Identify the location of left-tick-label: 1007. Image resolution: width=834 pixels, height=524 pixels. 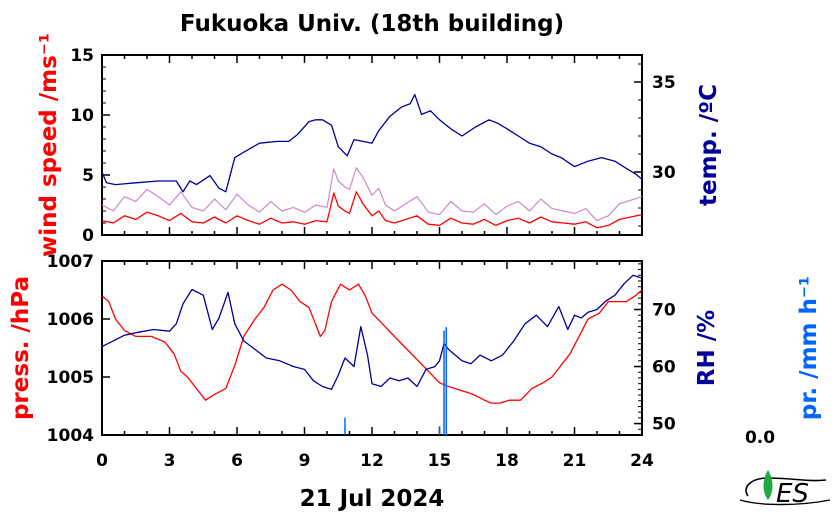
(70, 262).